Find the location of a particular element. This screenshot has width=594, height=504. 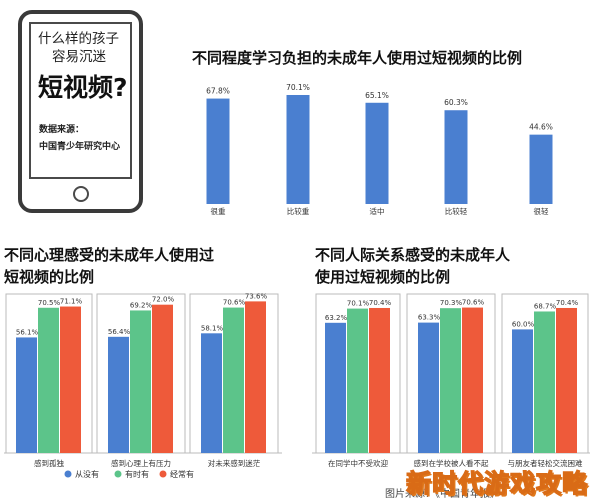

phone-title: 短视频? is located at coordinates (83, 87).